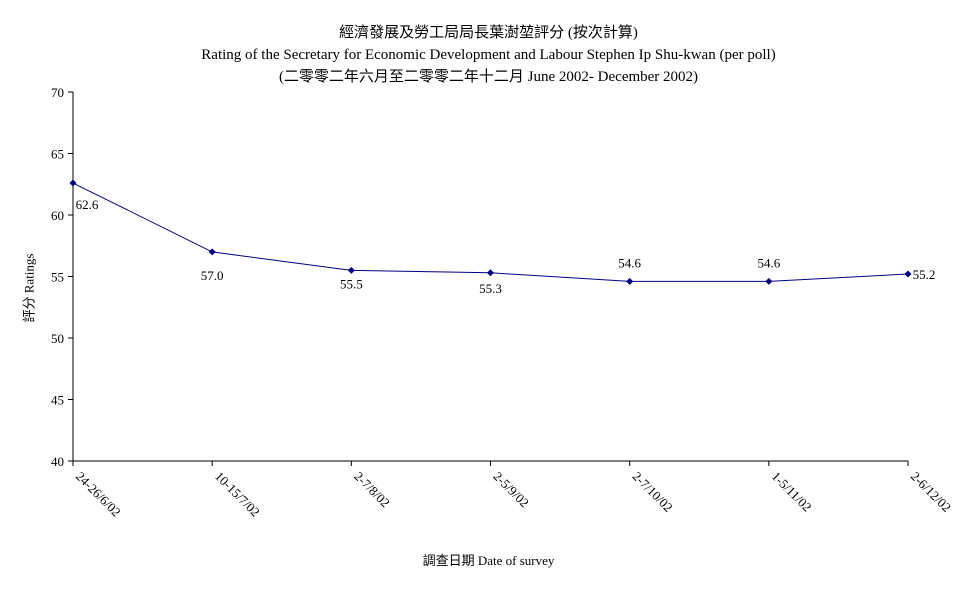 The image size is (977, 600). Describe the element at coordinates (488, 33) in the screenshot. I see `chart-title: 經濟發展及勞工局局長葉澍堃評分 (按次計算)` at that location.